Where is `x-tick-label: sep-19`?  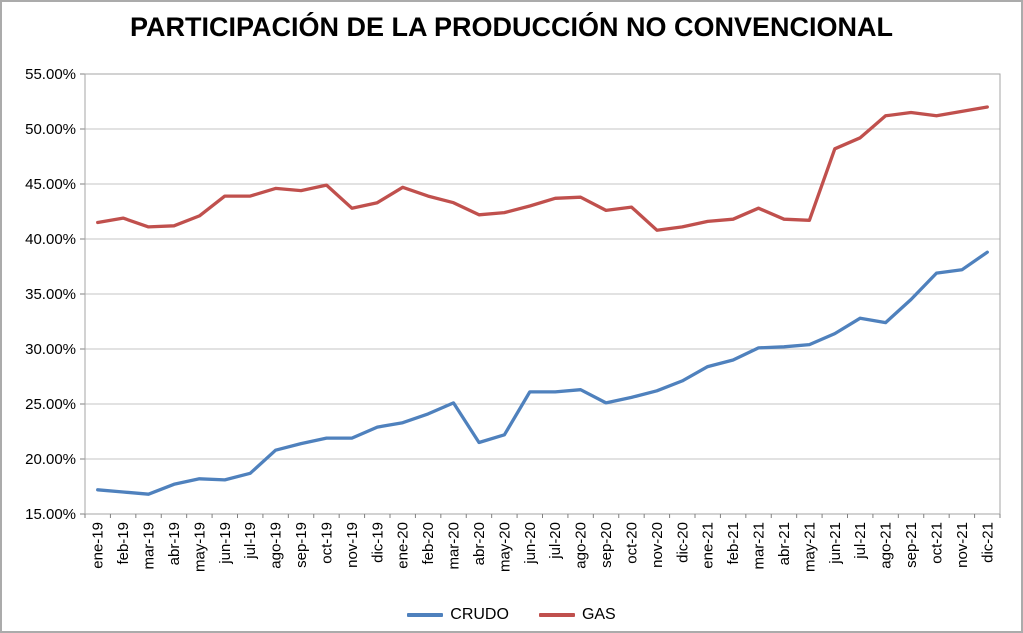
x-tick-label: sep-19 is located at coordinates (301, 545).